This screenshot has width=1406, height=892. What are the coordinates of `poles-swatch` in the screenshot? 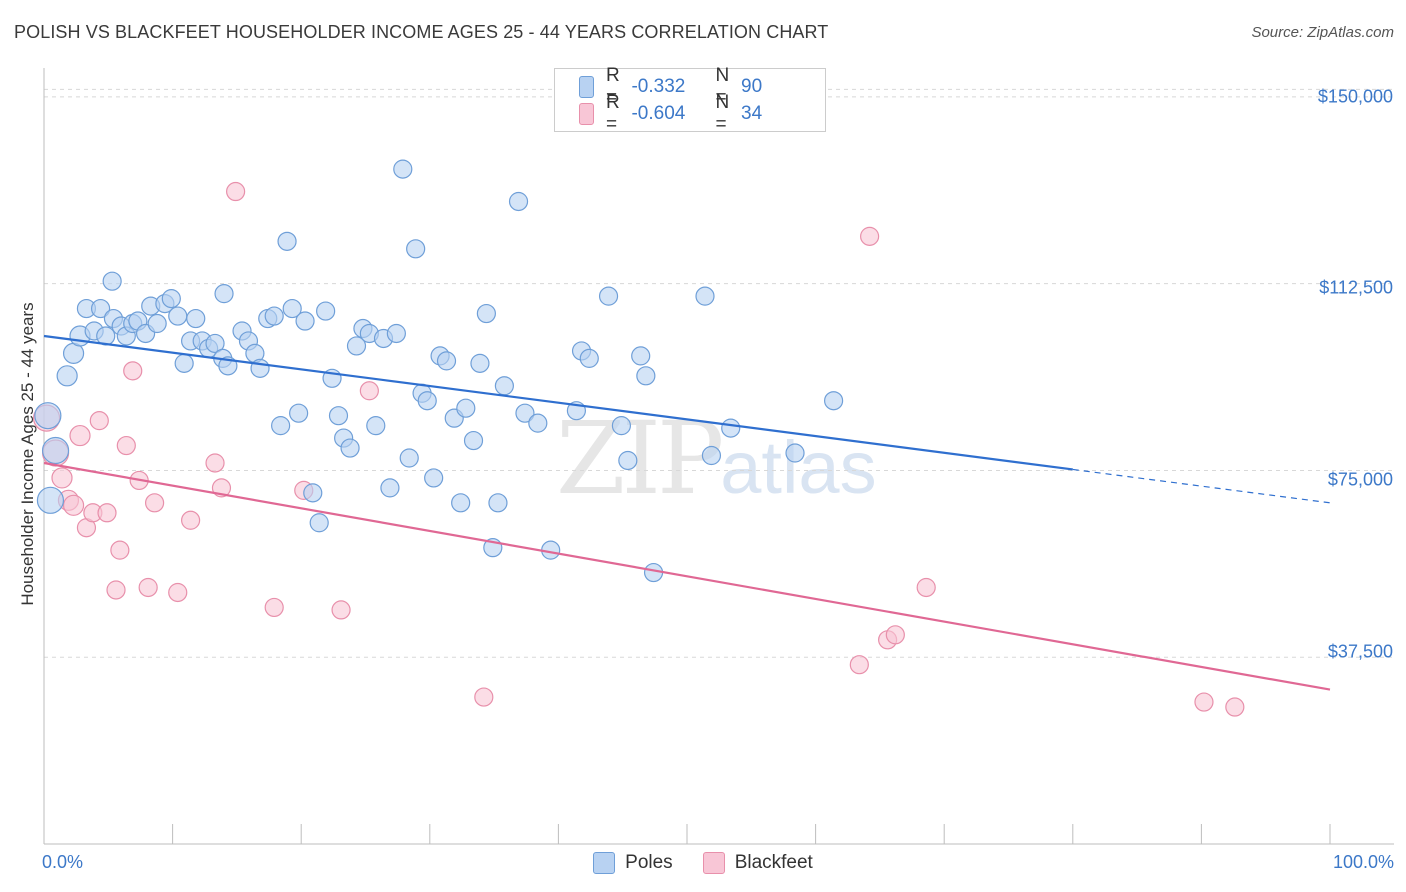 It's located at (586, 87).